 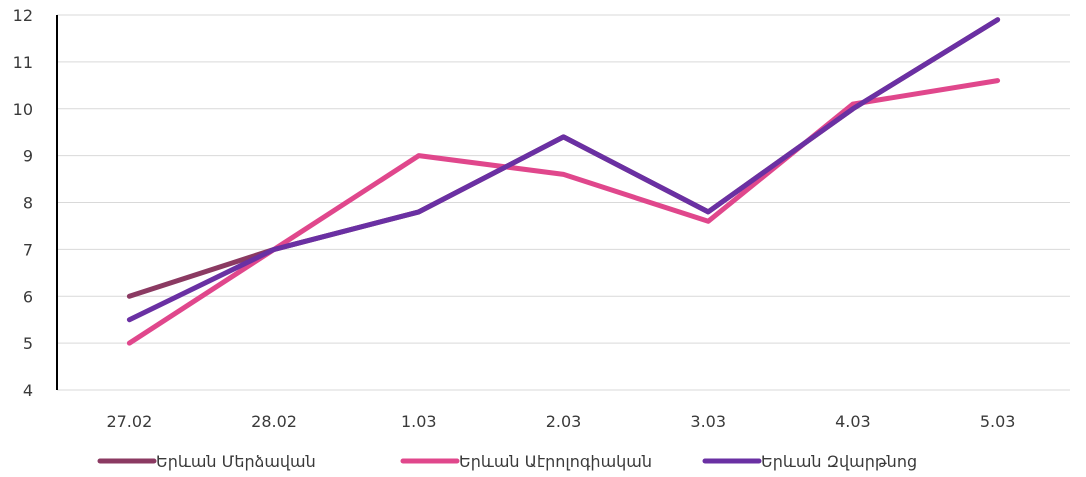 What do you see at coordinates (28, 249) in the screenshot?
I see `y-tick-label: 7` at bounding box center [28, 249].